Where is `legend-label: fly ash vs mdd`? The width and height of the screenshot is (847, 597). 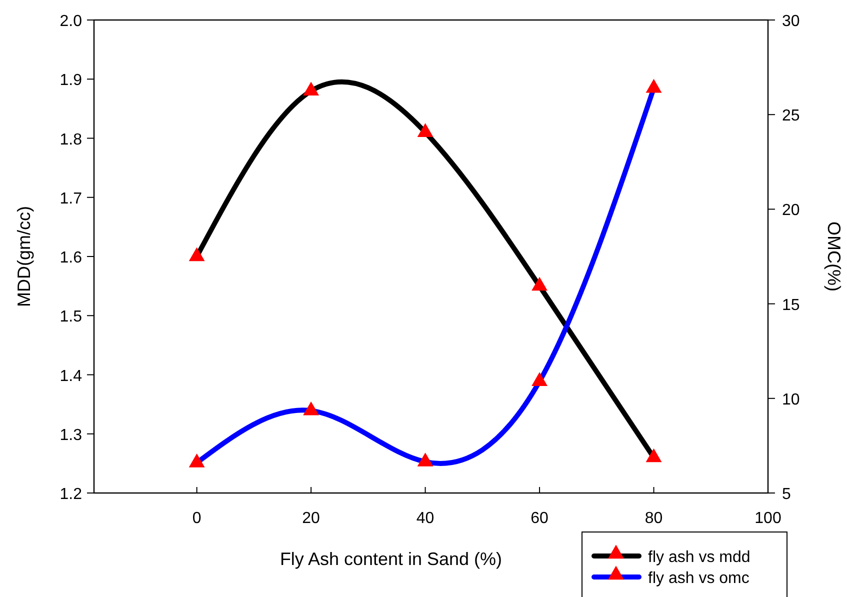 legend-label: fly ash vs mdd is located at coordinates (699, 557).